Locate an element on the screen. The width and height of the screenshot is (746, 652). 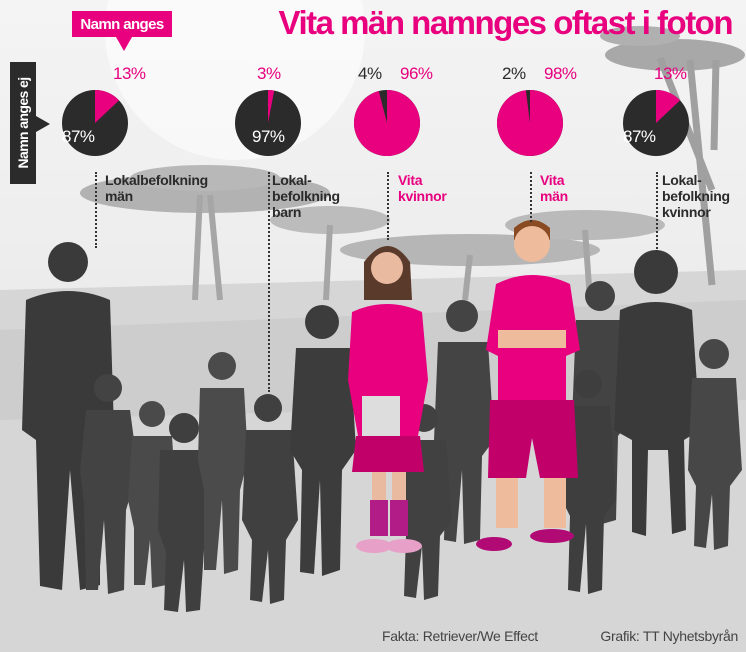
pie-5-unnamed-pct: 87% is located at coordinates (639, 136).